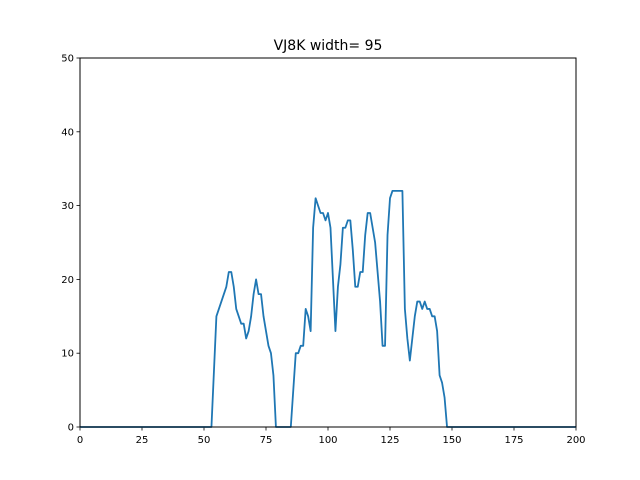  I want to click on x-tick-label: 0, so click(80, 440).